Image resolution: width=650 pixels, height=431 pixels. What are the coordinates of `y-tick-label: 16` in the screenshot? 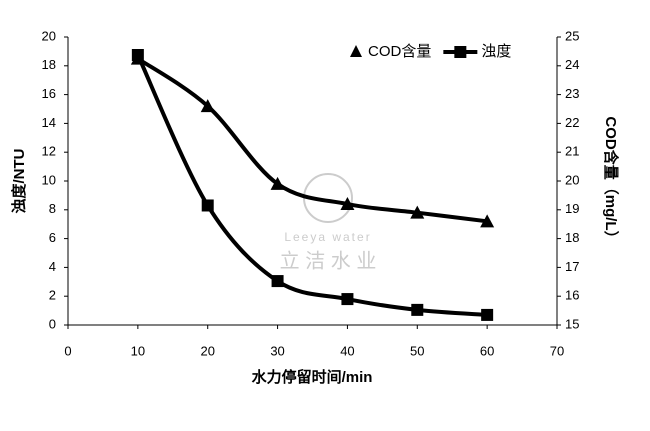 It's located at (49, 93).